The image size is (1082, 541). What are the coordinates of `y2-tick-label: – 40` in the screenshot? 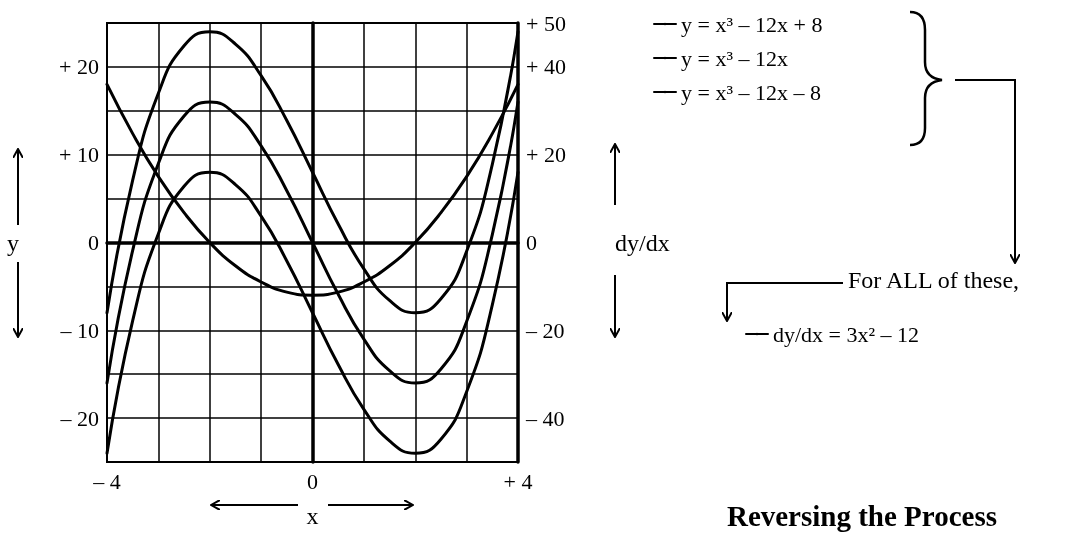 It's located at (545, 418).